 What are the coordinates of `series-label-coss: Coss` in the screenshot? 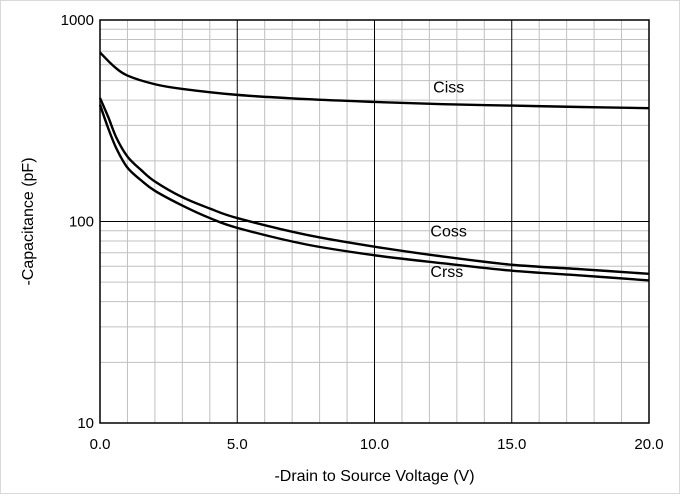 It's located at (448, 232).